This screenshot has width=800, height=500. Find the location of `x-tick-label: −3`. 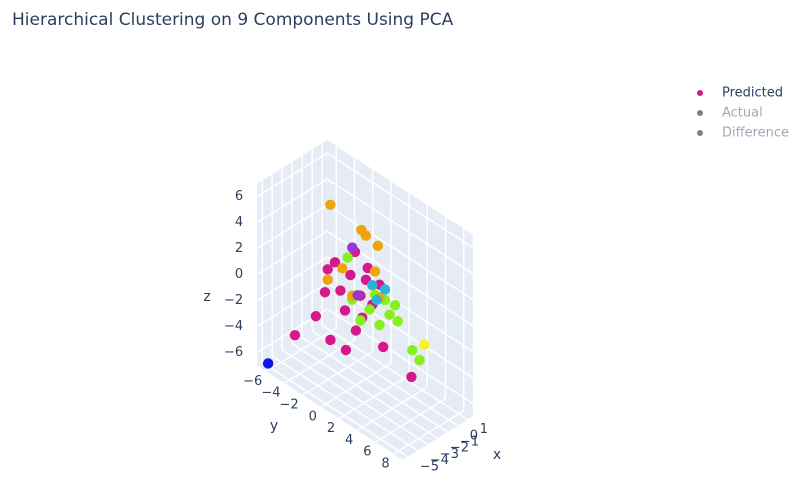

x-tick-label: −3 is located at coordinates (449, 454).